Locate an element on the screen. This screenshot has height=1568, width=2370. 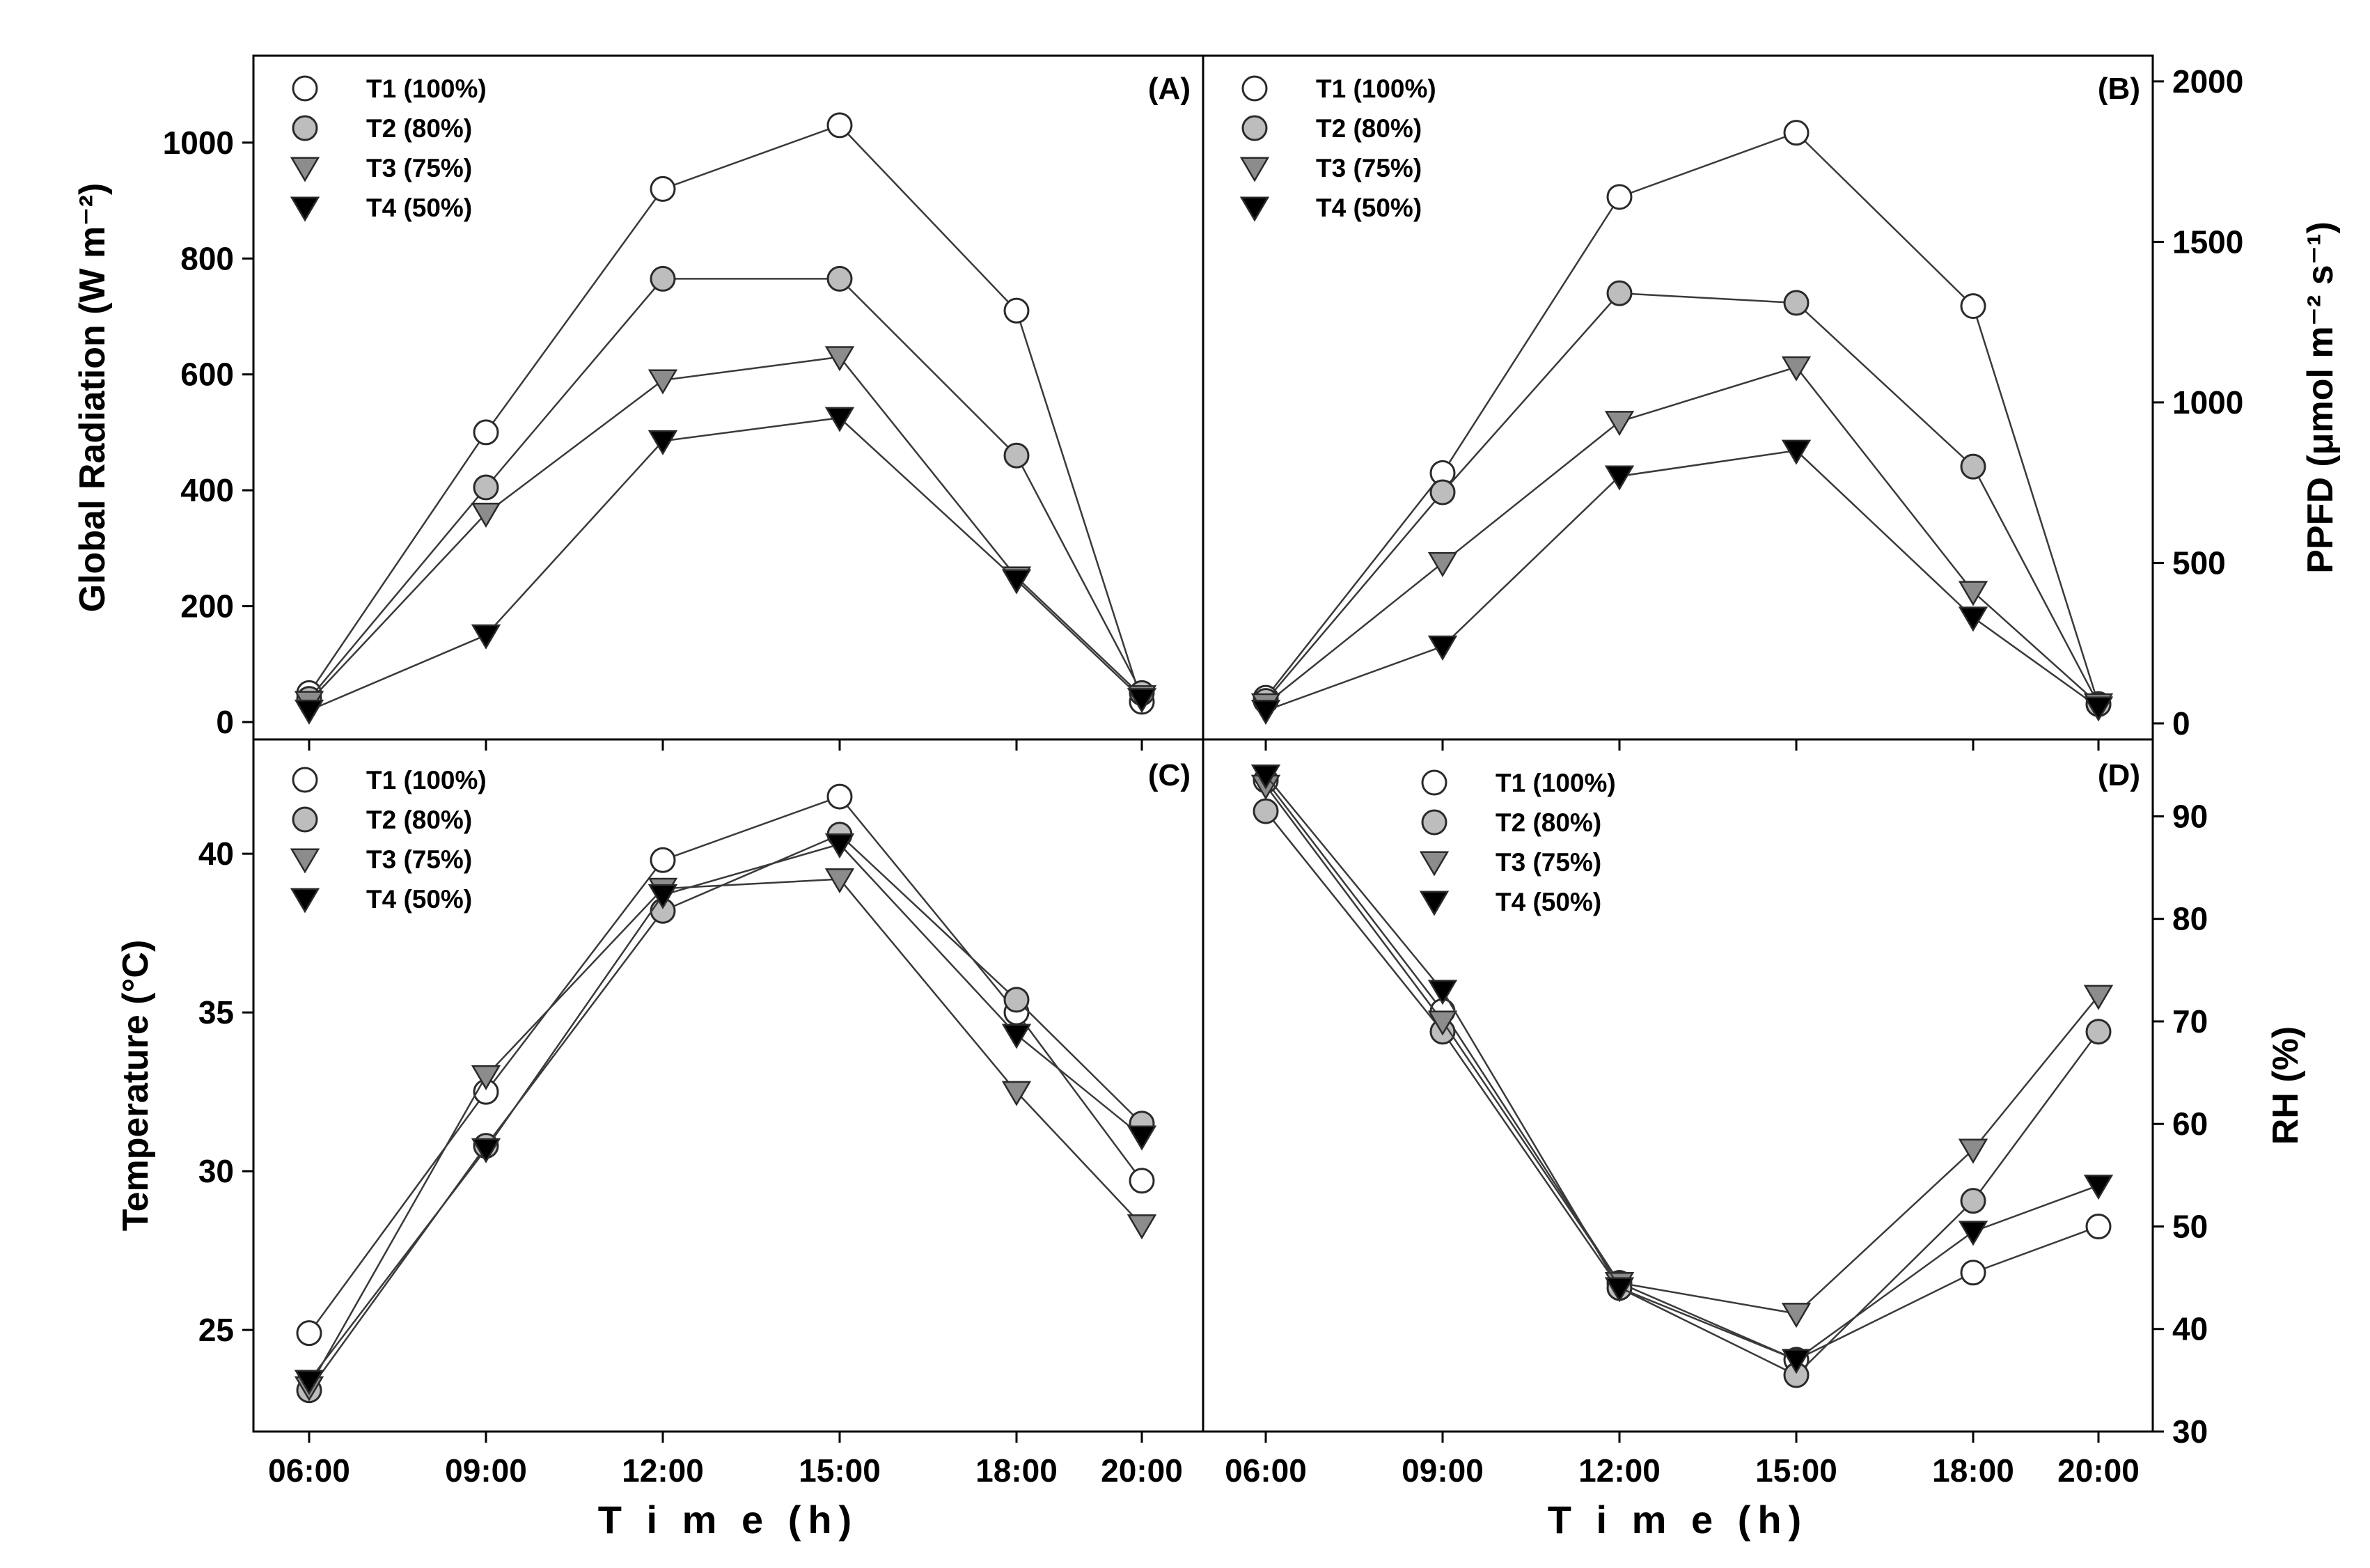
x-axis-title-right: T i m e (h) is located at coordinates (1678, 1520).